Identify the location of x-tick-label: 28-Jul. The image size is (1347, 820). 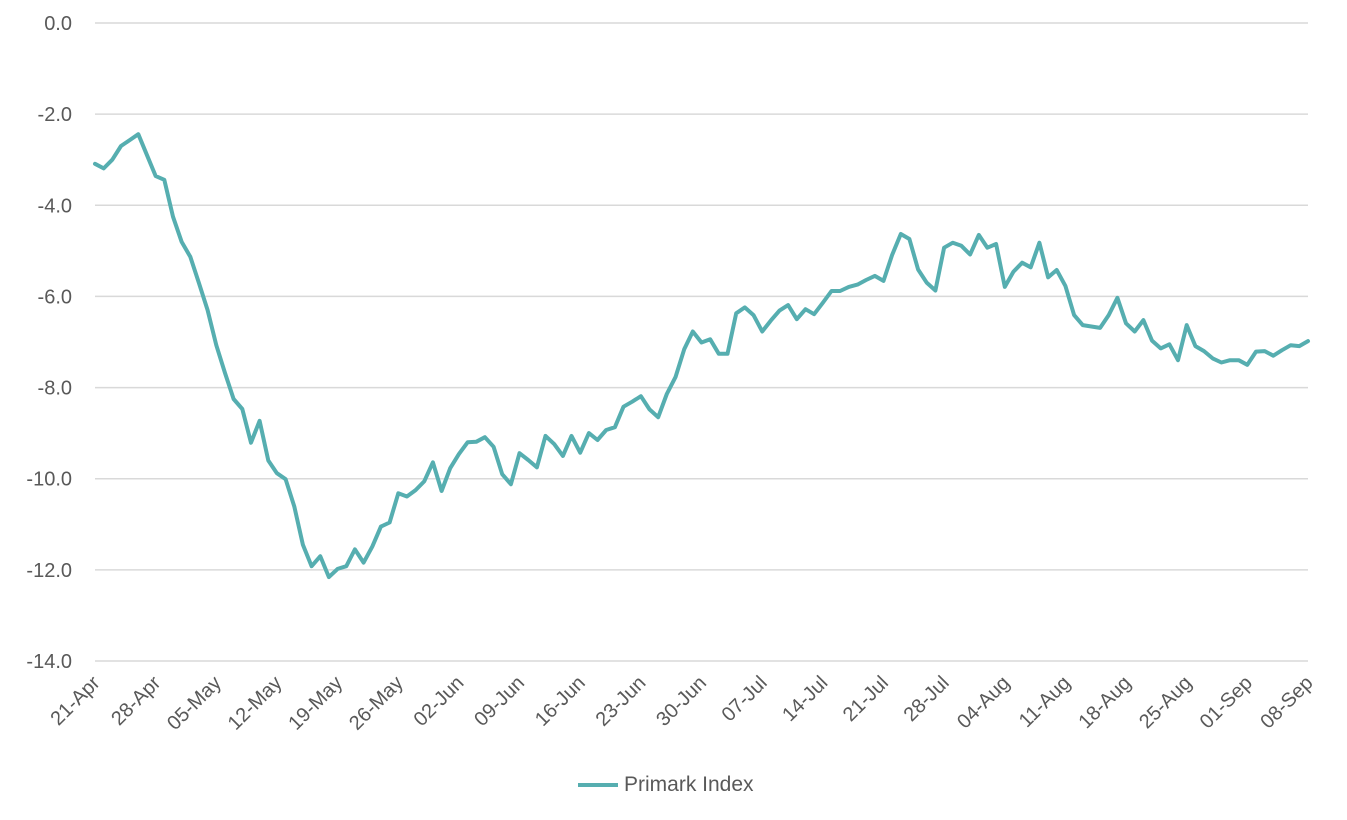
(927, 699).